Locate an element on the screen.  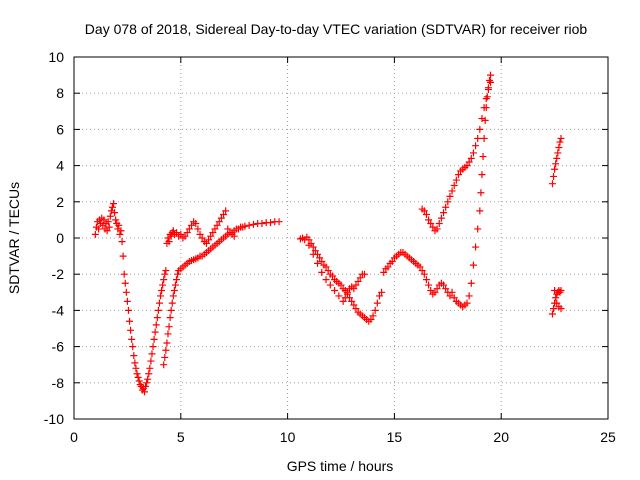
x-tick-label-0: 0 is located at coordinates (74, 437).